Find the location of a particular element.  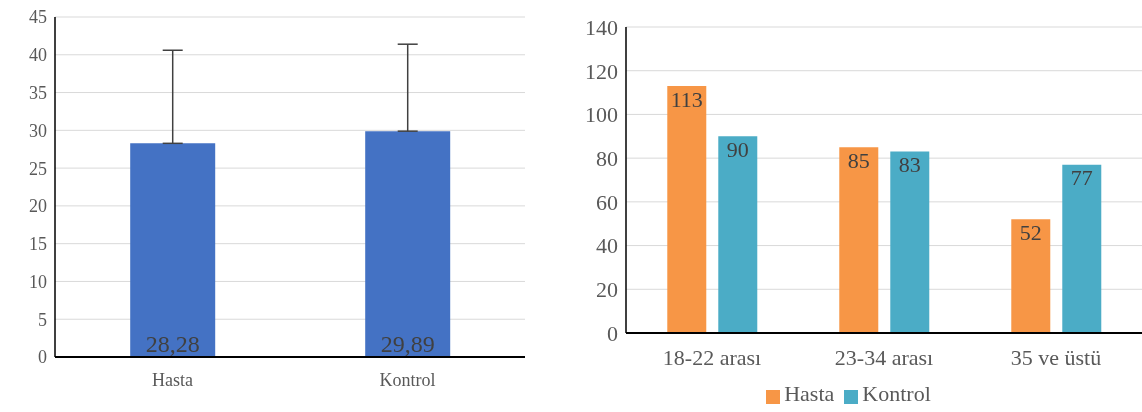

data-label: 29,89 is located at coordinates (407, 344).